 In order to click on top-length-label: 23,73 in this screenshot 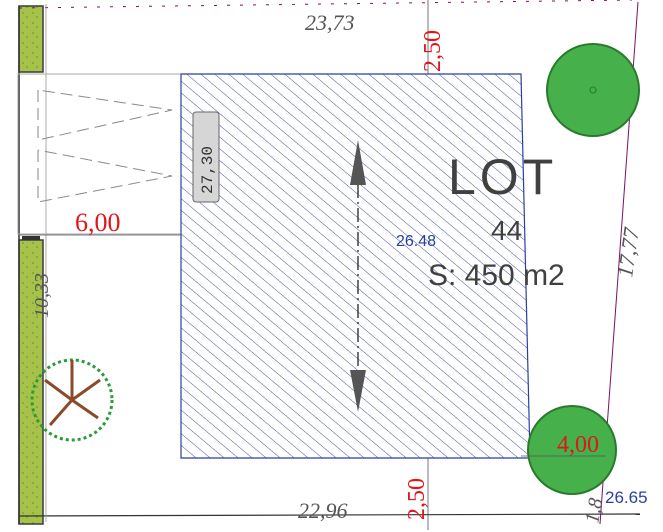, I will do `click(330, 22)`.